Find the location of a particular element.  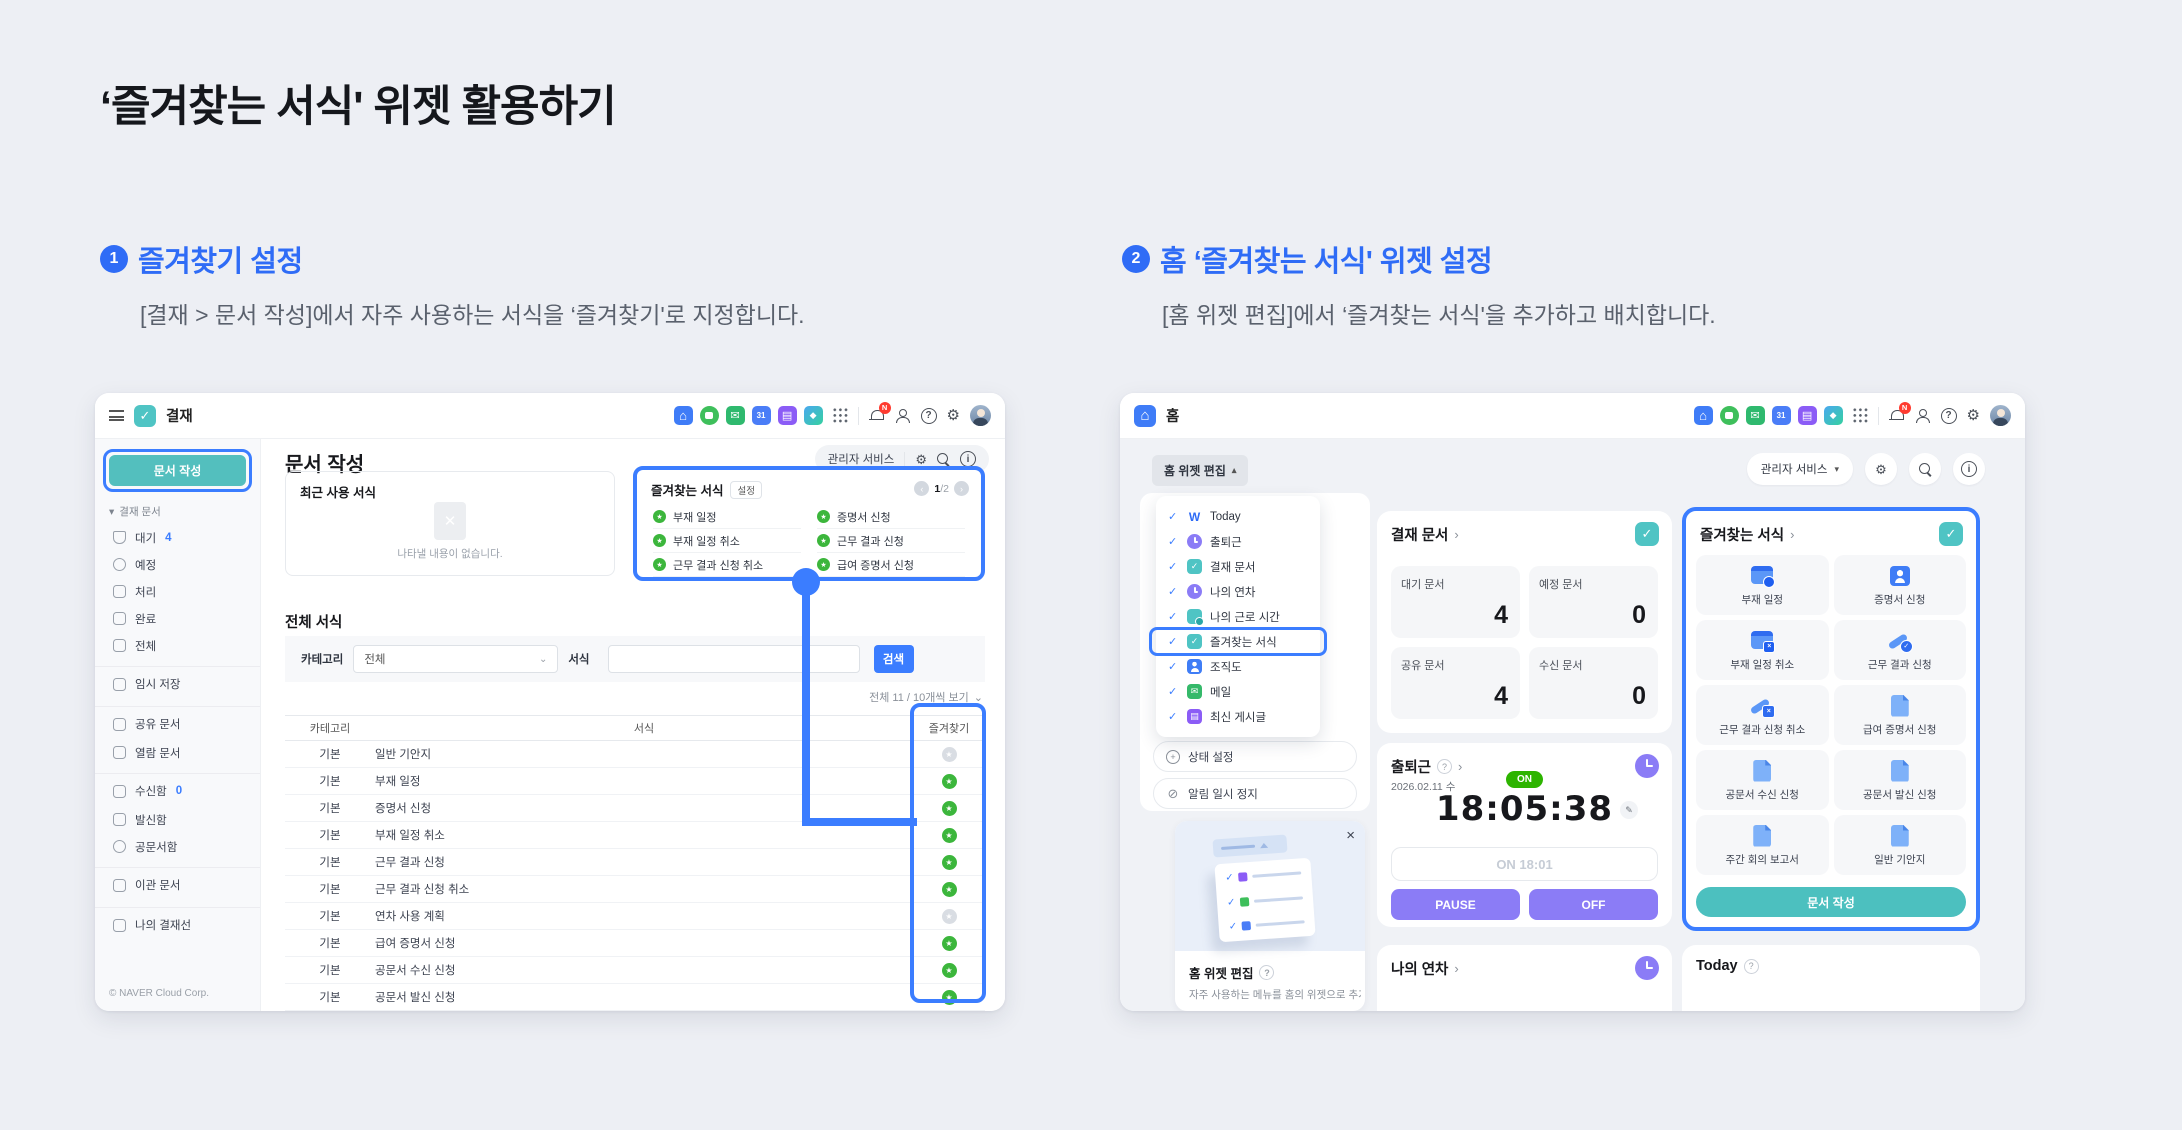

result-count-text: 전체 11 / 10개씩 보기 ⌄ is located at coordinates (926, 698).